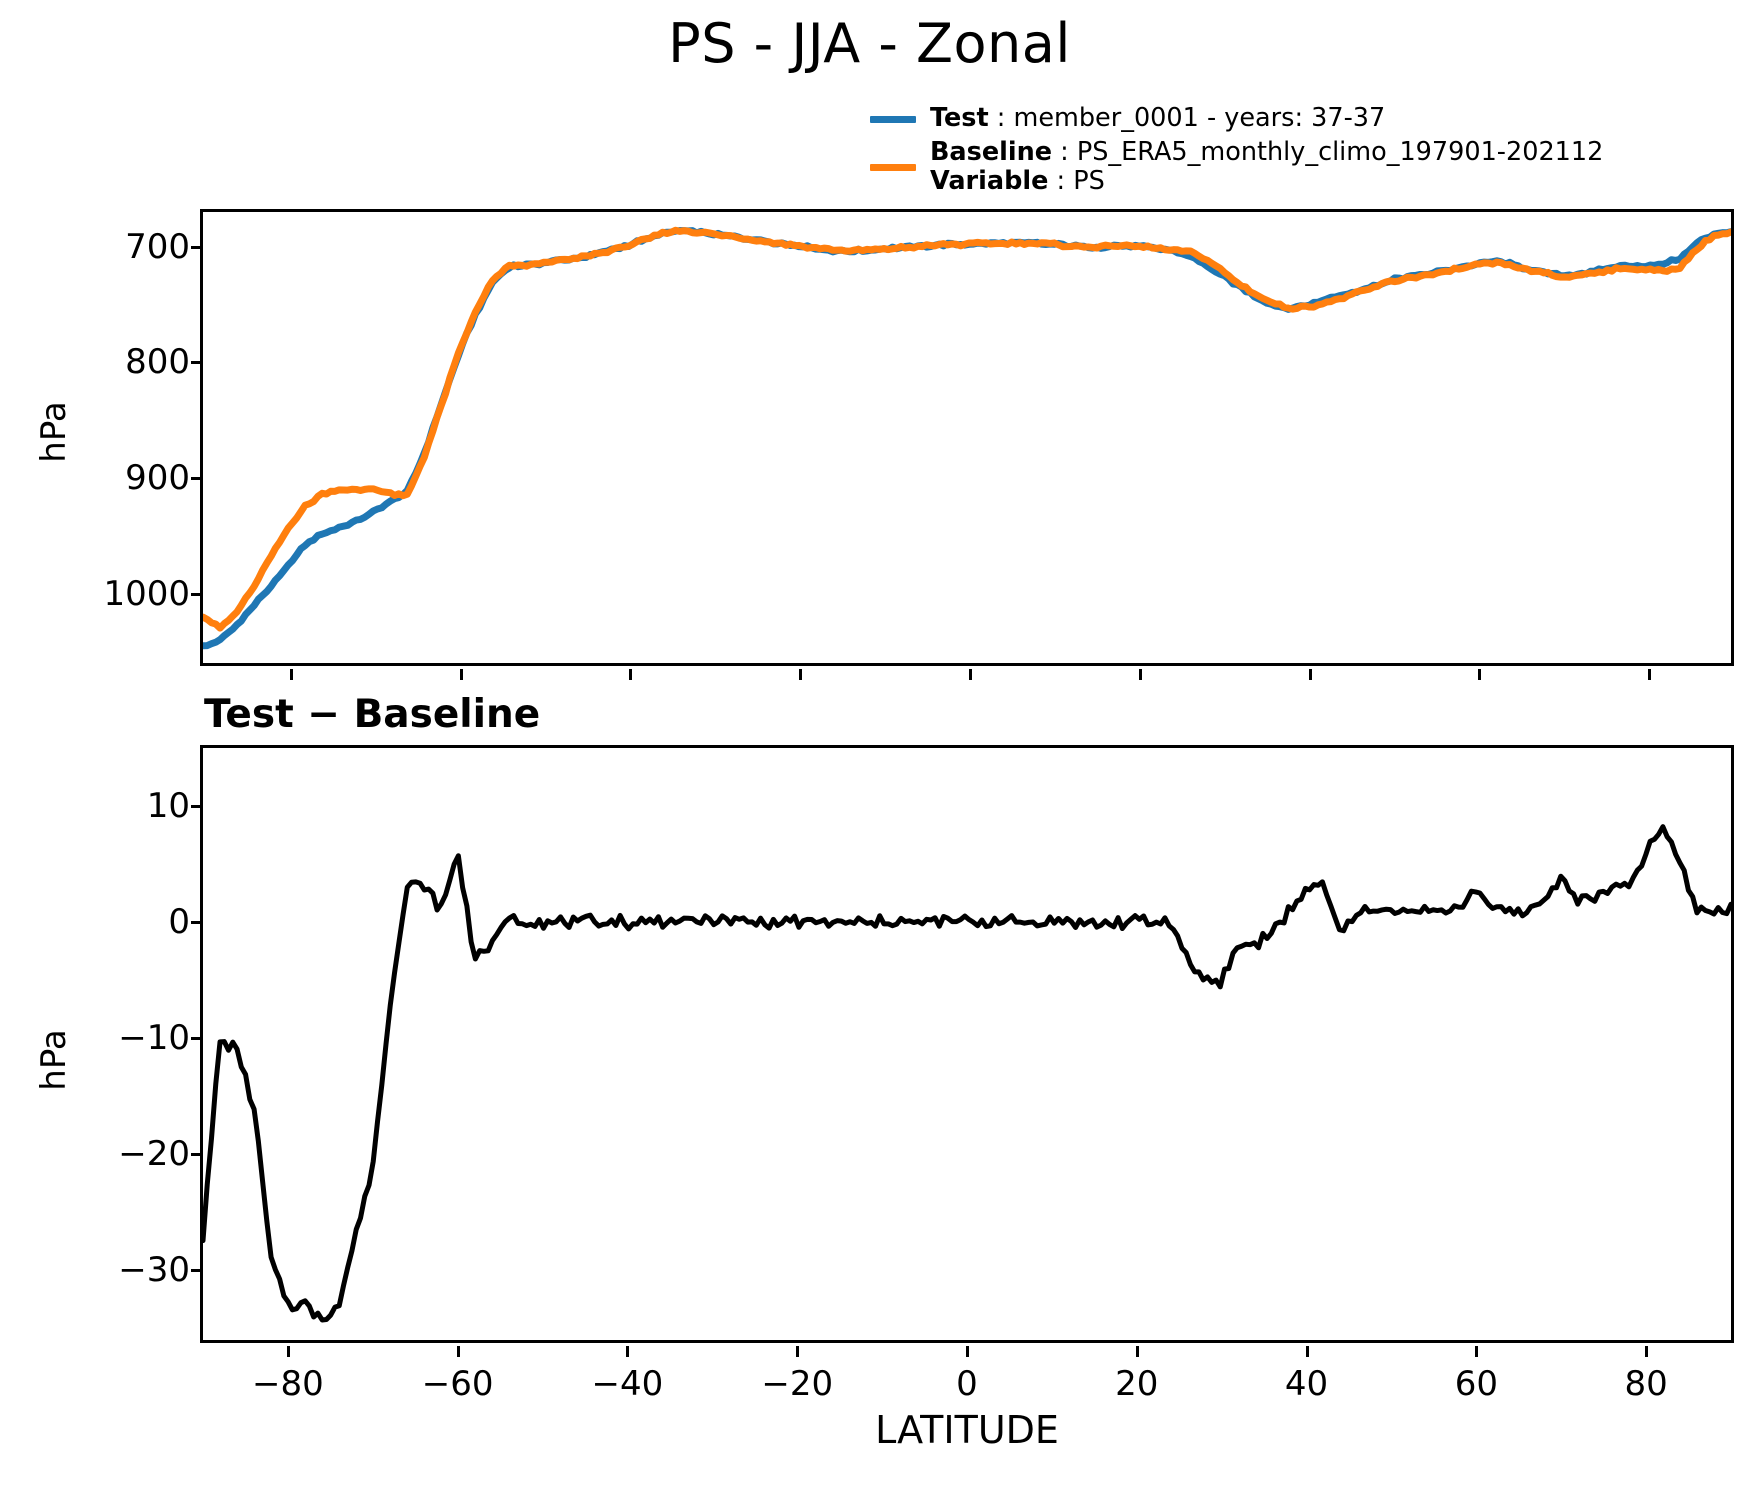 The image size is (1739, 1496). I want to click on ytick-label: −30, so click(154, 1270).